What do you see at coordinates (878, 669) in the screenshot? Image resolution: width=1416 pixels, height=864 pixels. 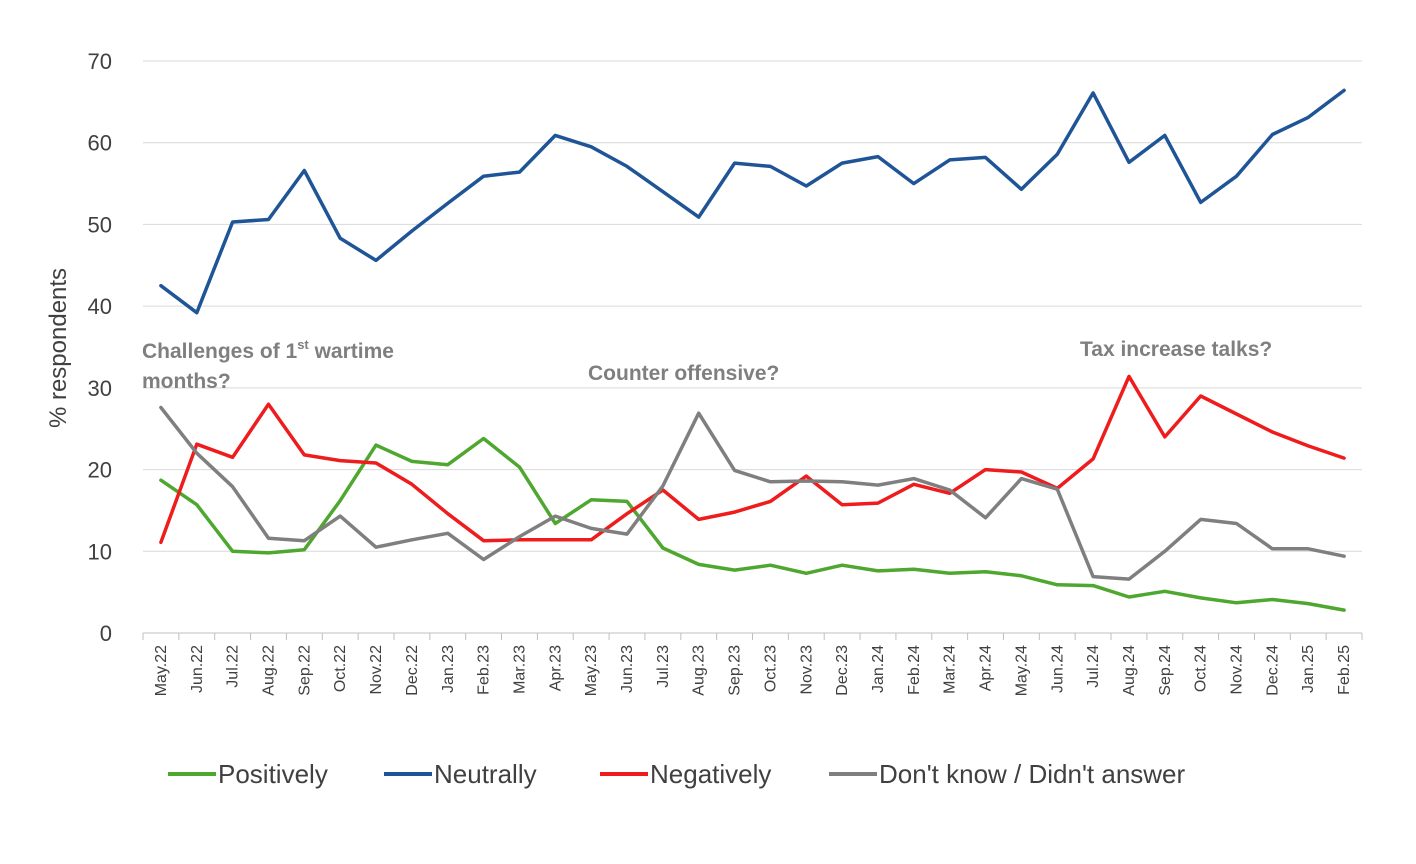 I see `x-tick-label: Jan.24` at bounding box center [878, 669].